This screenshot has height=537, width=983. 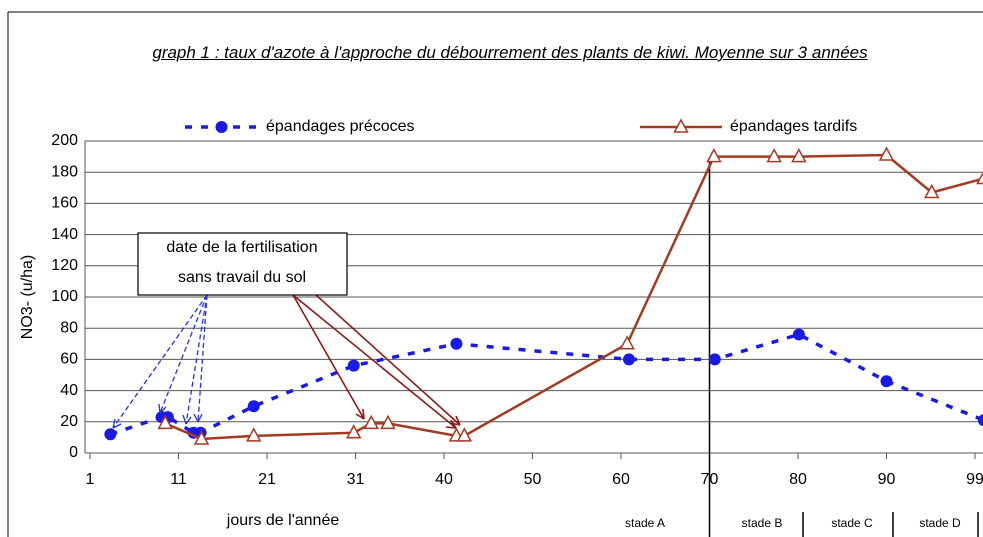 What do you see at coordinates (444, 479) in the screenshot?
I see `x-tick-label: 40` at bounding box center [444, 479].